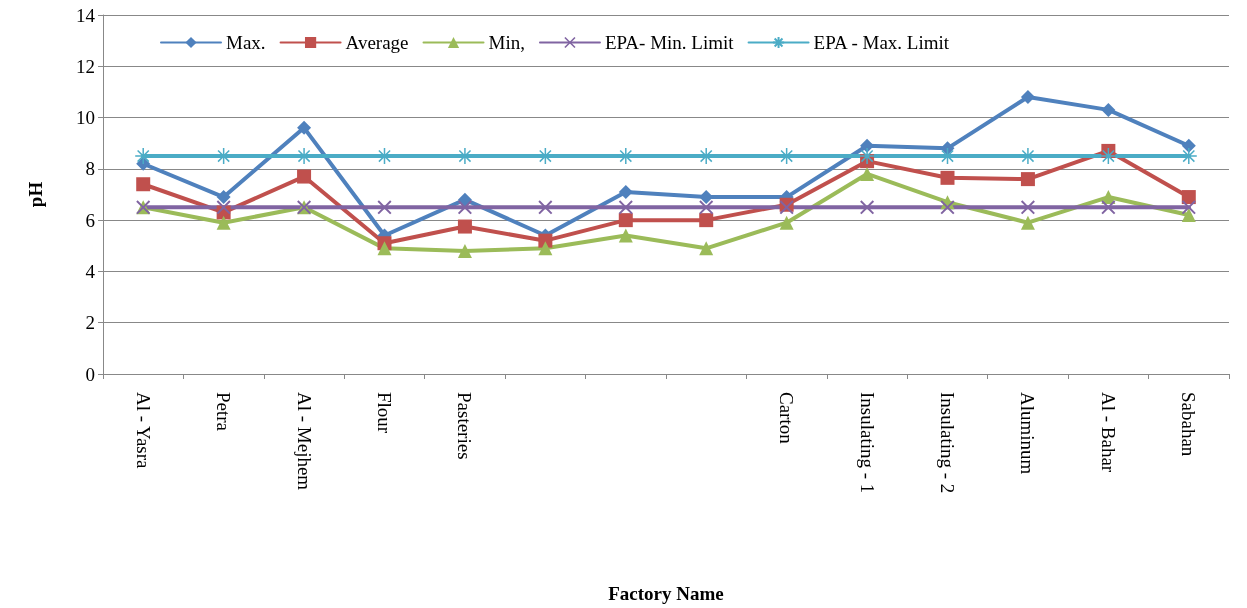 The image size is (1247, 608). Describe the element at coordinates (35, 194) in the screenshot. I see `y-axis-title: pH` at that location.